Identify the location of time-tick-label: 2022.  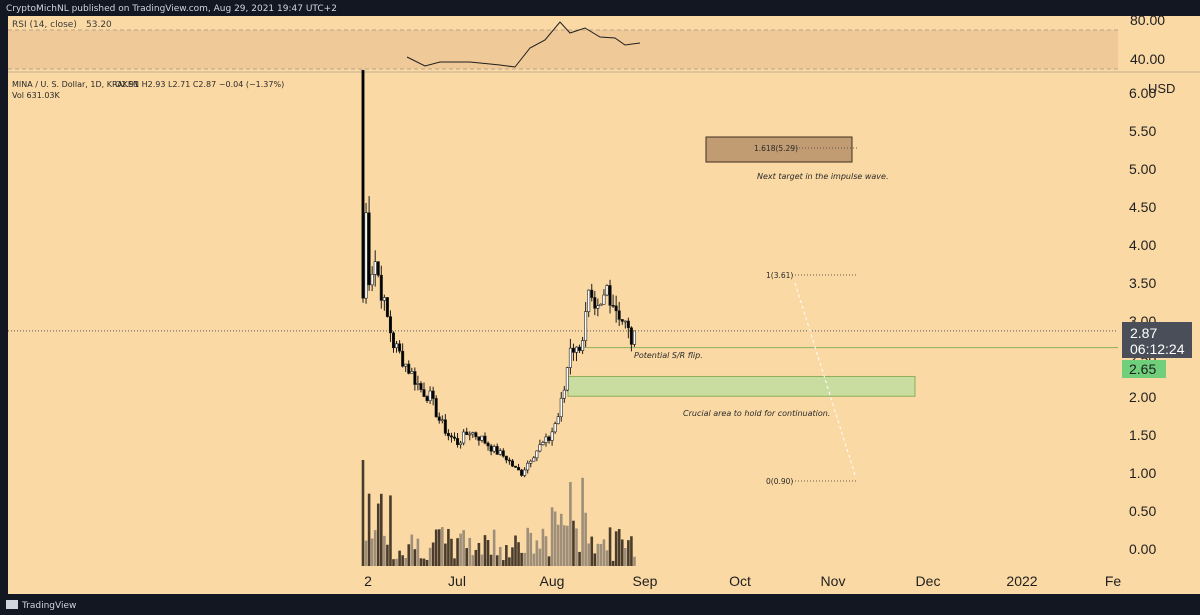
(1021, 581).